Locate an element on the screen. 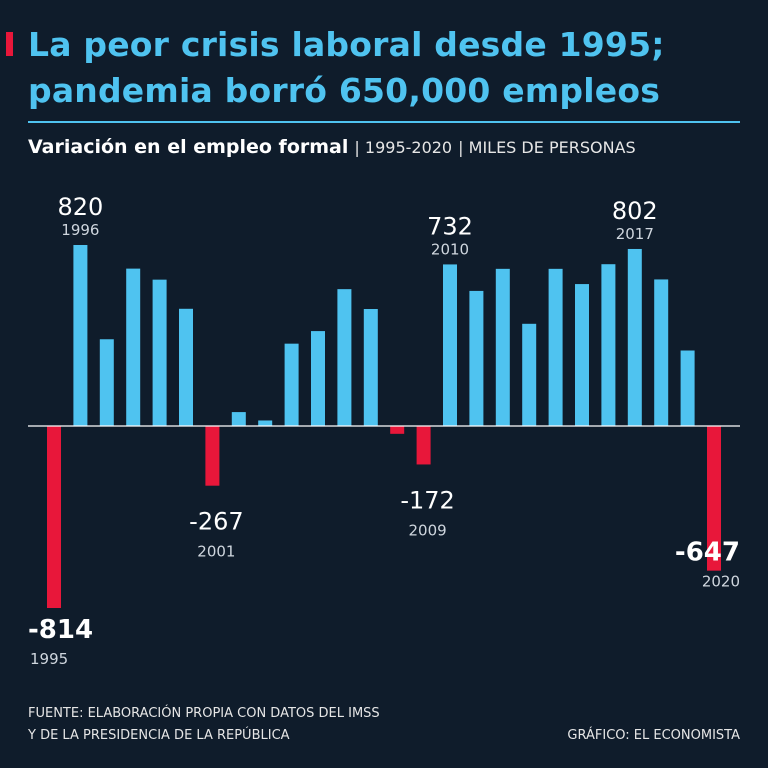 The image size is (768, 768). bar-2011 is located at coordinates (476, 358).